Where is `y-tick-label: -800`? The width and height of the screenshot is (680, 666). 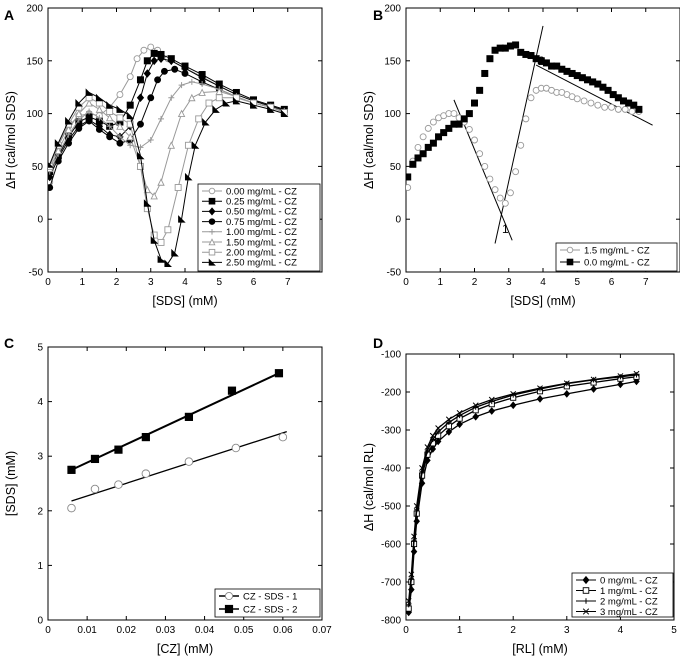 y-tick-label: -800 is located at coordinates (391, 621).